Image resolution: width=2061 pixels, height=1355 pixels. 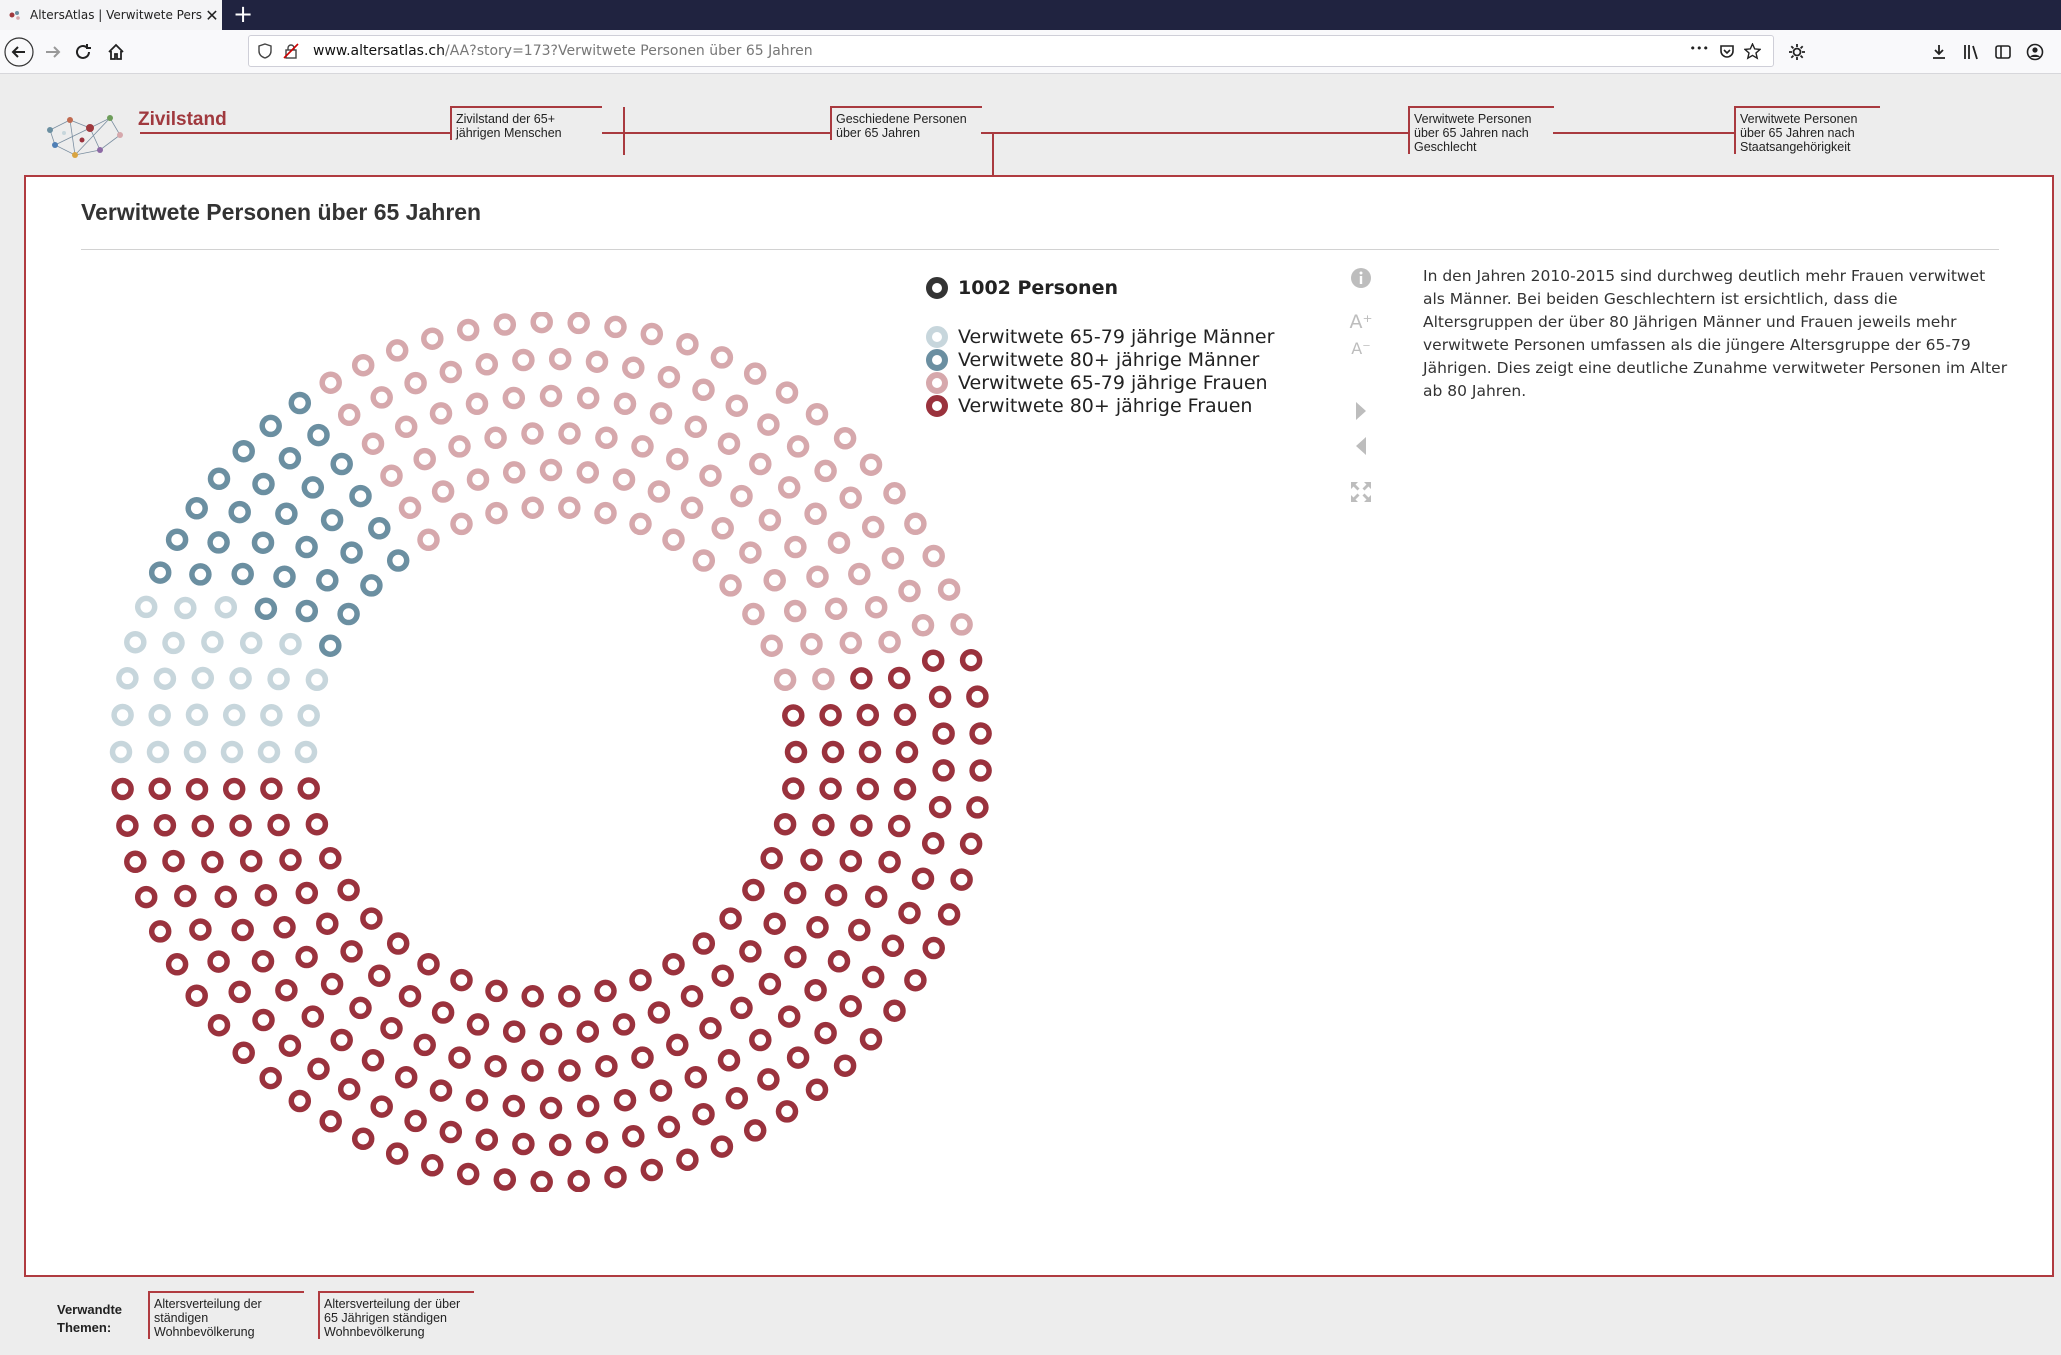 What do you see at coordinates (2035, 52) in the screenshot?
I see `account-button` at bounding box center [2035, 52].